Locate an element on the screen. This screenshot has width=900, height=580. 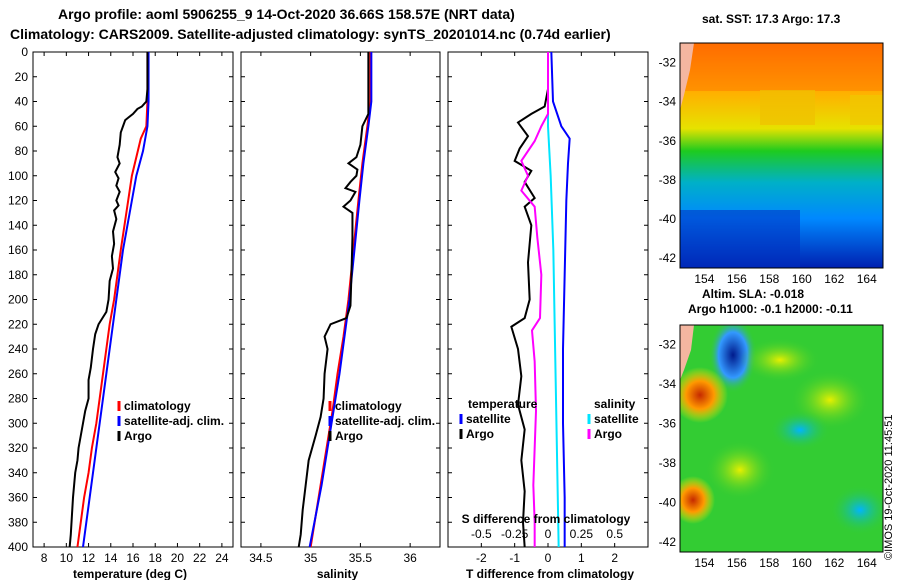
x-tick-label: 2 is located at coordinates (614, 558).